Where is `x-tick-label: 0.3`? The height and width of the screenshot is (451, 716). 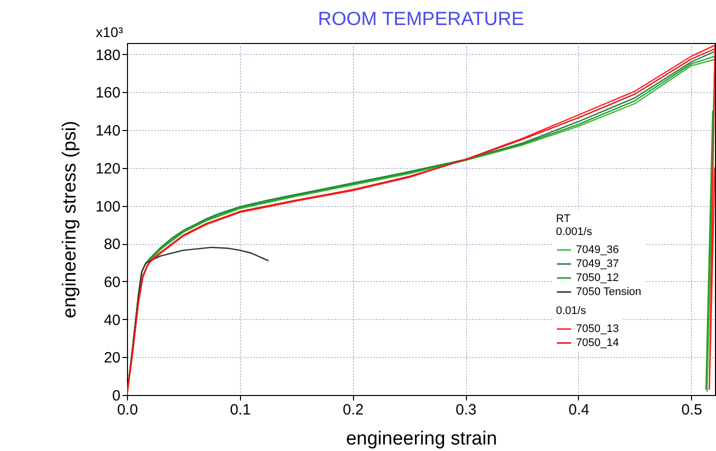
x-tick-label: 0.3 is located at coordinates (466, 410).